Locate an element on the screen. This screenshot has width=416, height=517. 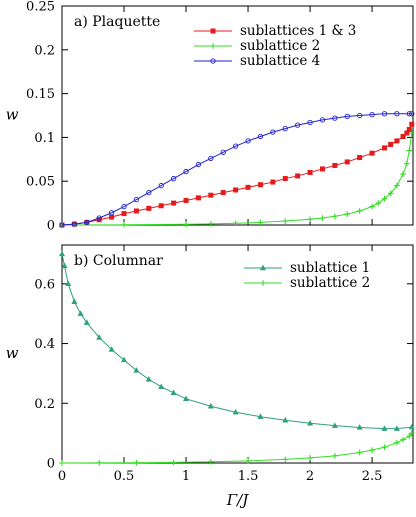
series-line is located at coordinates (237, 448).